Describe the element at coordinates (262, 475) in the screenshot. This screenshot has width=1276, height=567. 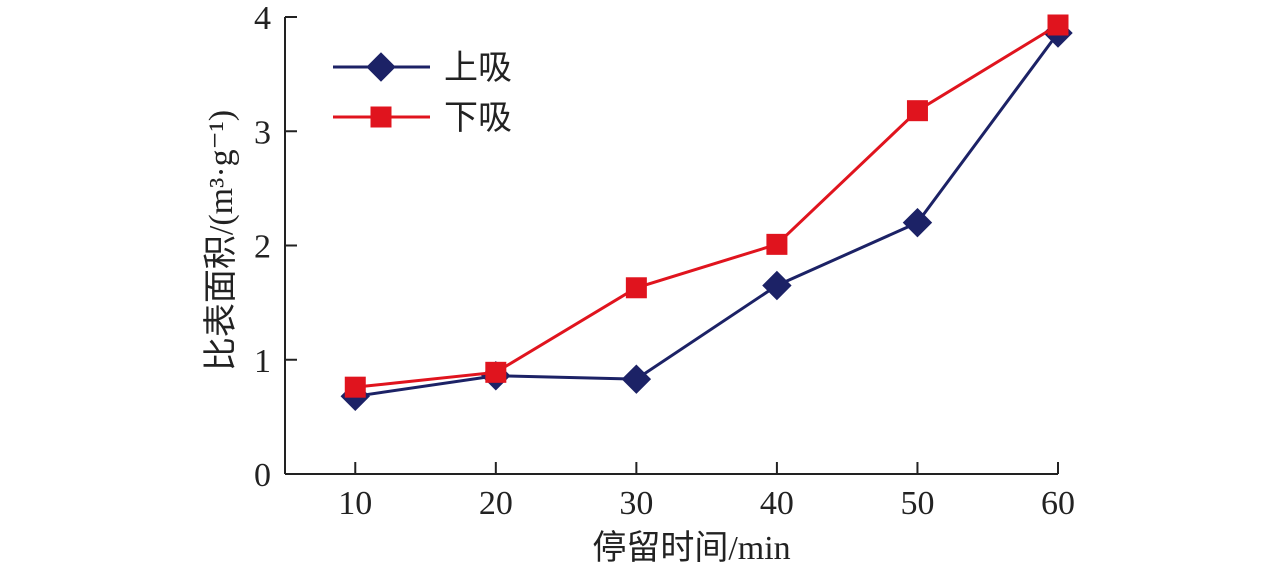
I see `y-tick-label: 0` at that location.